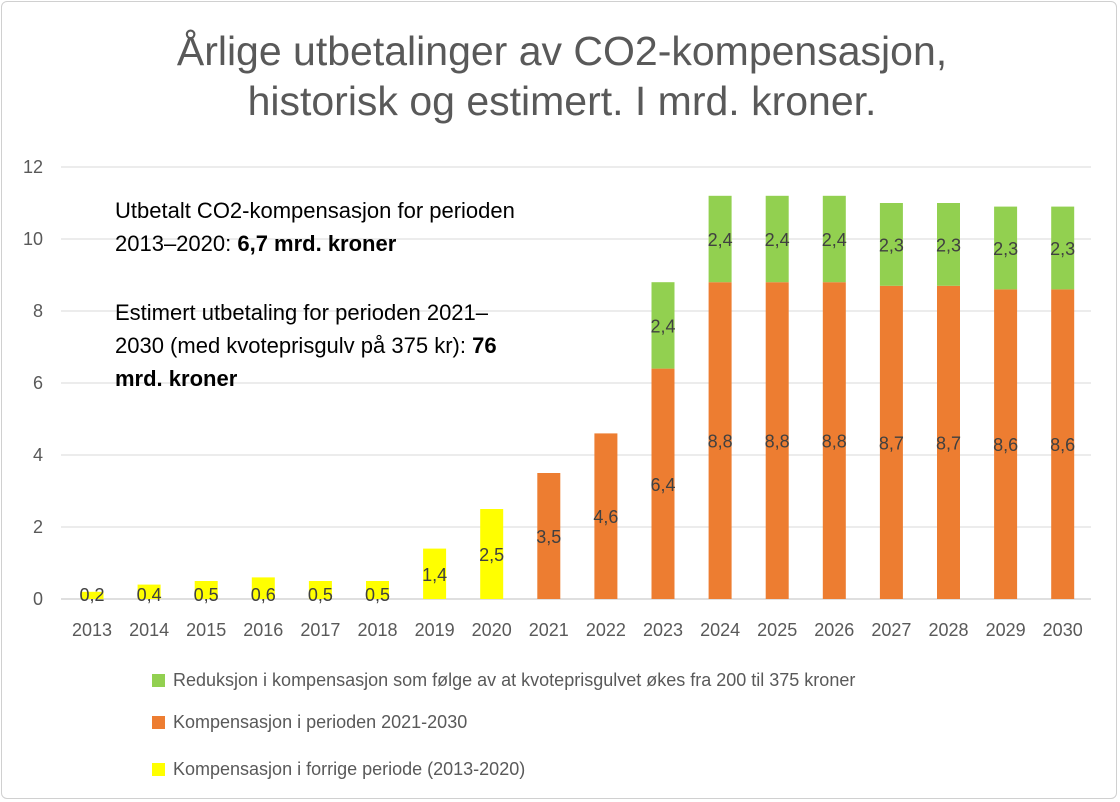 The width and height of the screenshot is (1120, 802). I want to click on data-label: 1,4, so click(434, 575).